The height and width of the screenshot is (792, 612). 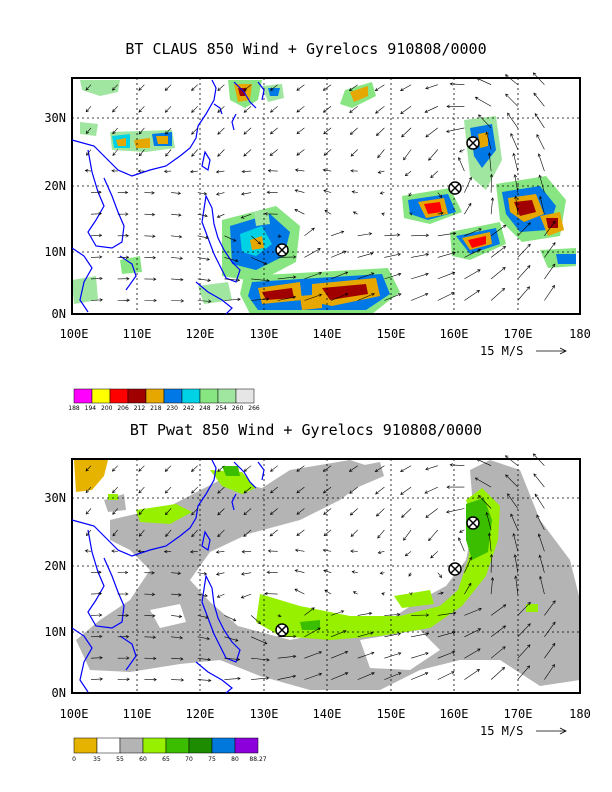 What do you see at coordinates (189, 408) in the screenshot?
I see `colorbar-label: 242` at bounding box center [189, 408].